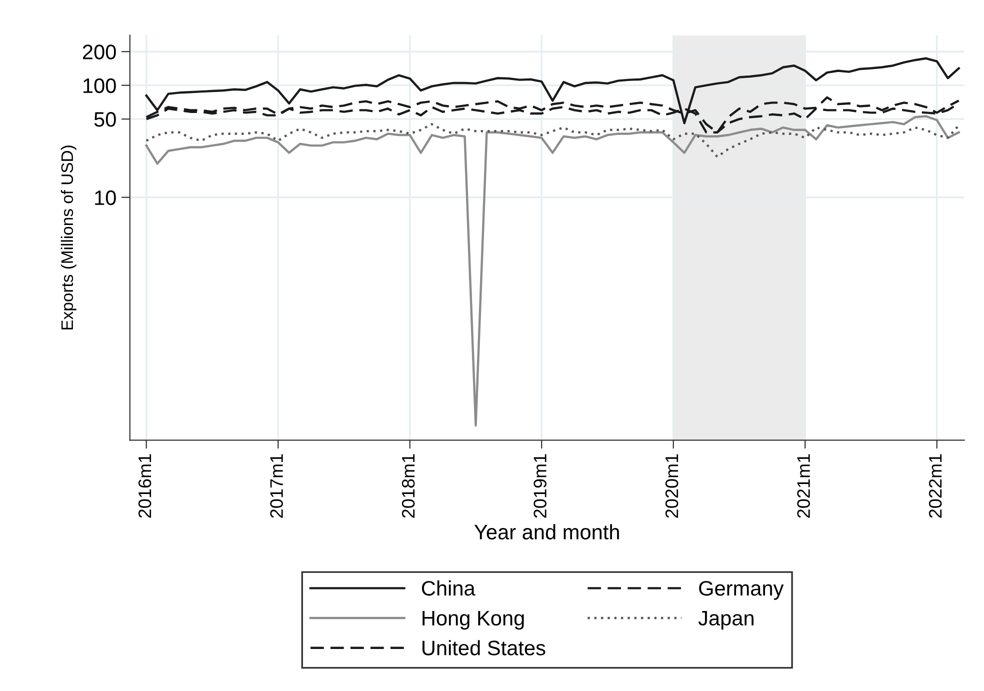 Image resolution: width=984 pixels, height=691 pixels. Describe the element at coordinates (105, 198) in the screenshot. I see `y-tick-label: 10` at that location.